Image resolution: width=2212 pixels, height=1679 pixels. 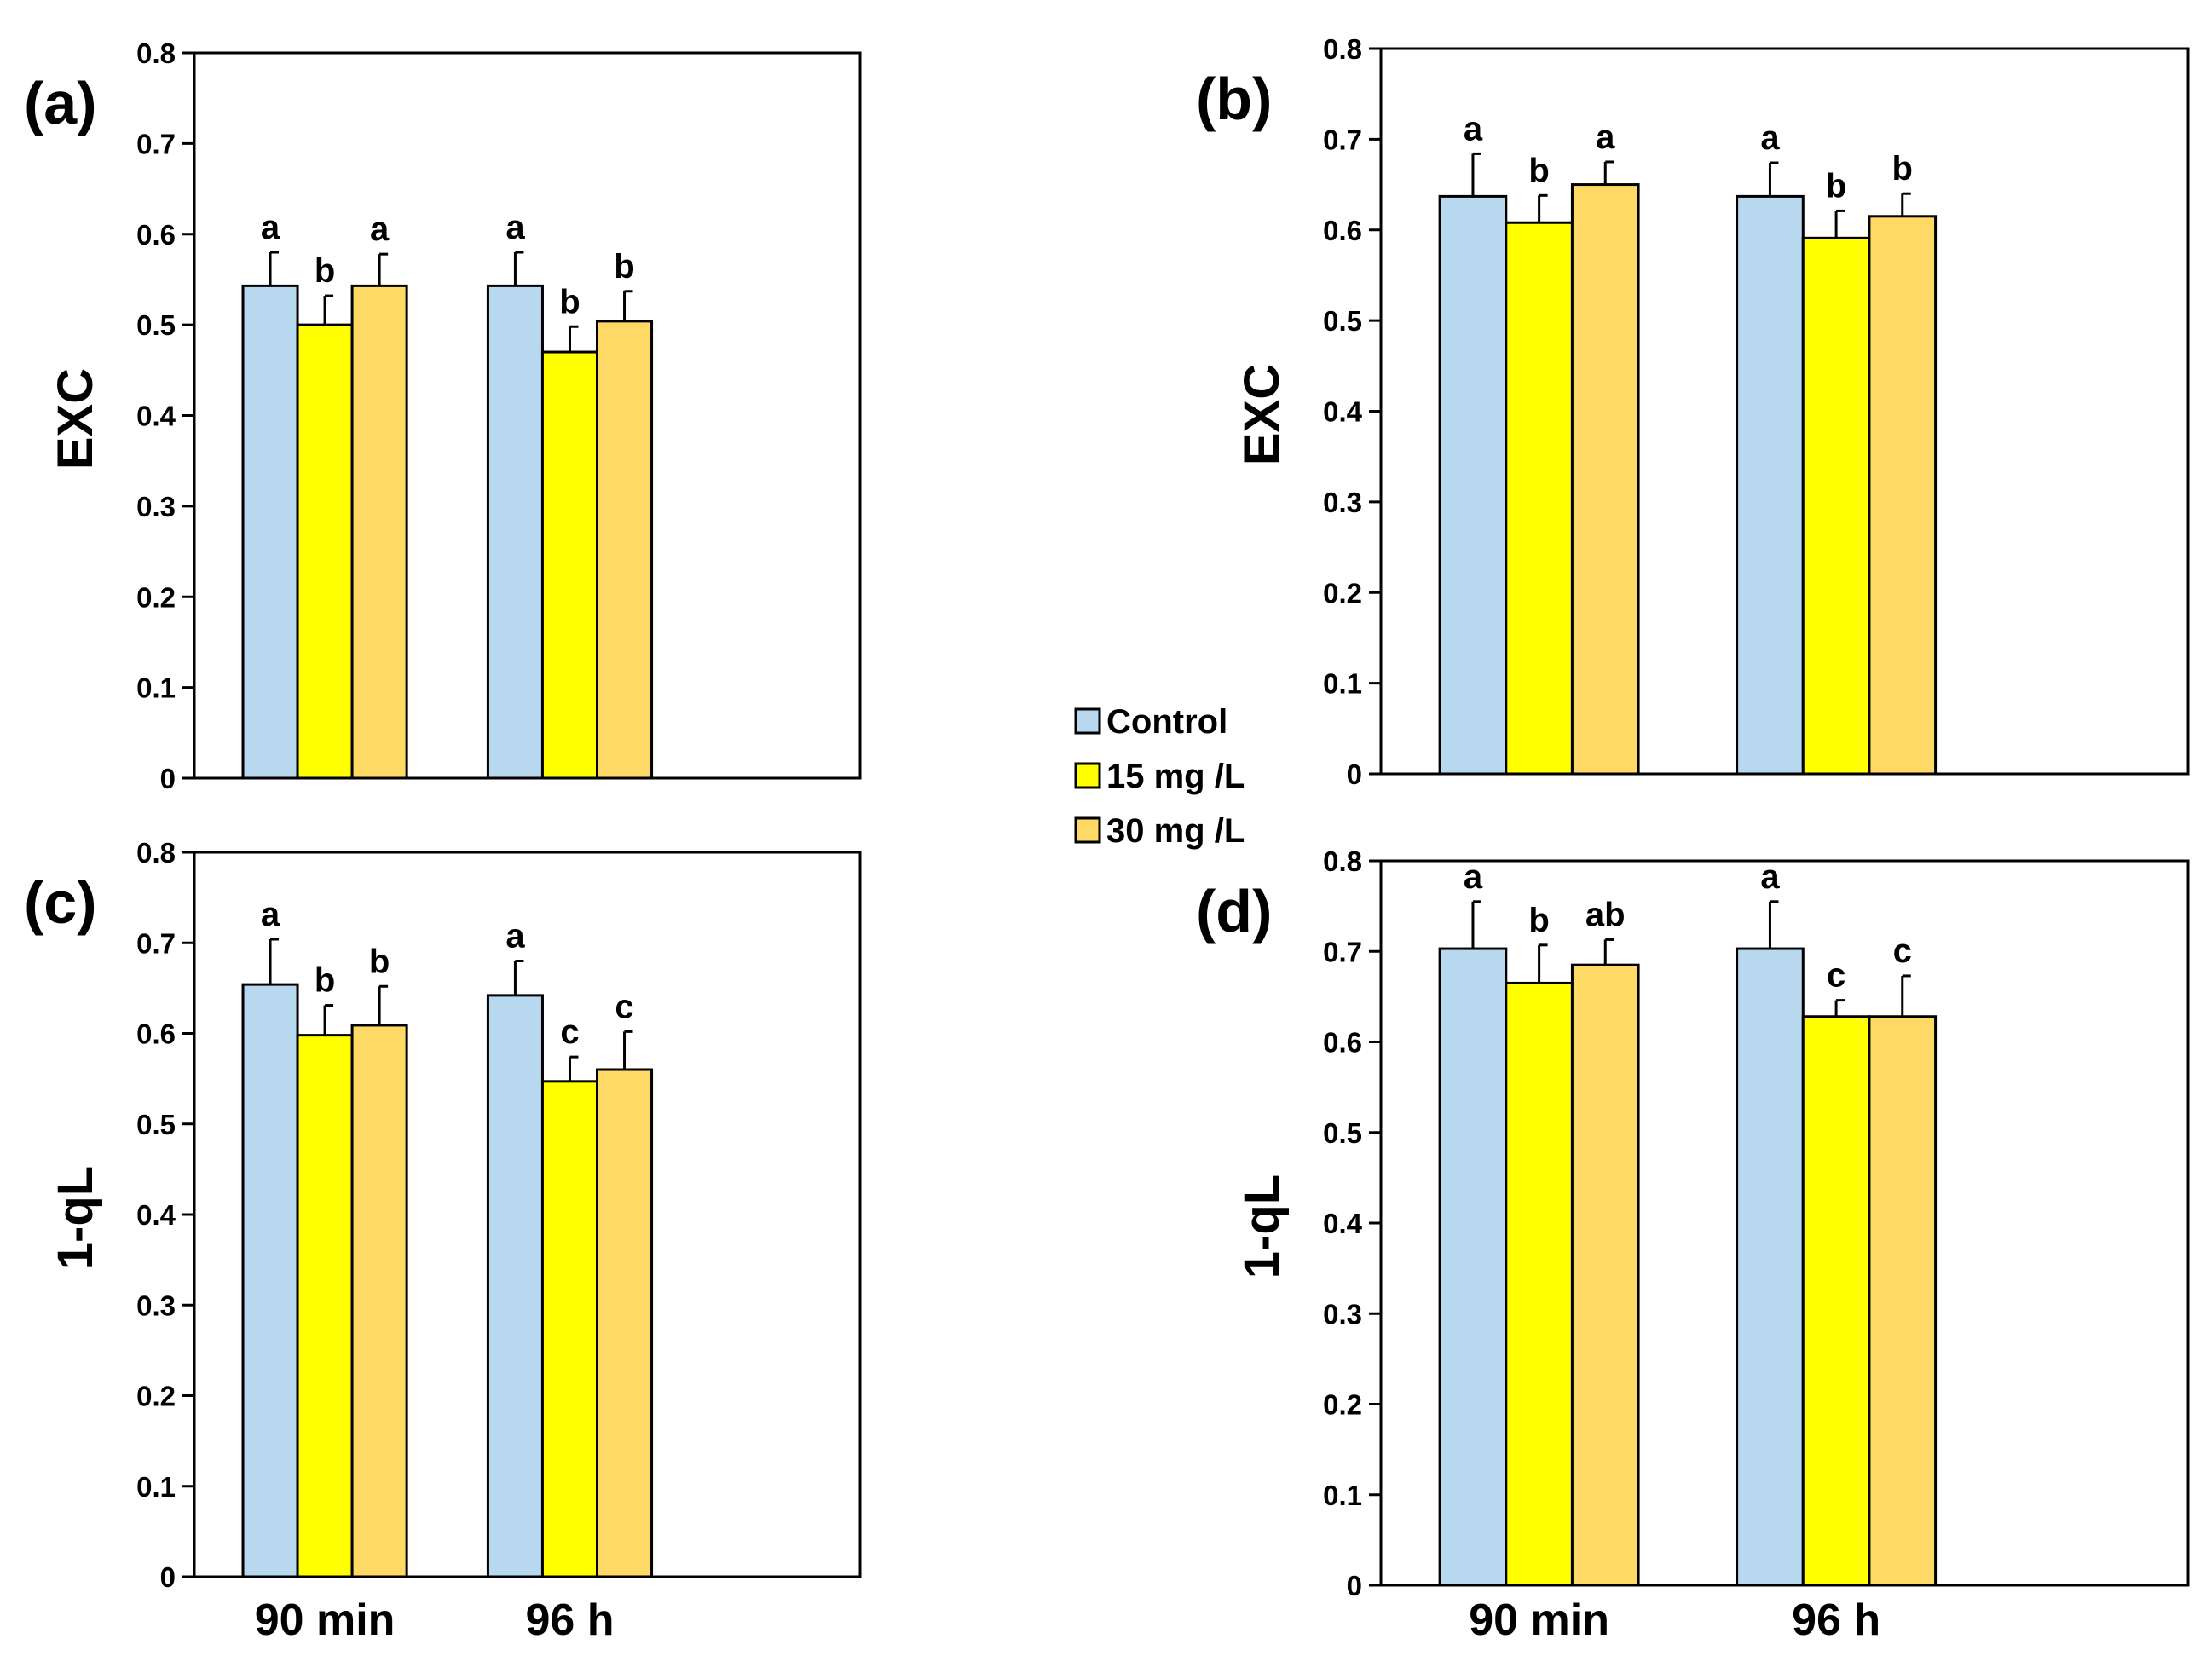 What do you see at coordinates (1234, 99) in the screenshot?
I see `panel-label: (b)` at bounding box center [1234, 99].